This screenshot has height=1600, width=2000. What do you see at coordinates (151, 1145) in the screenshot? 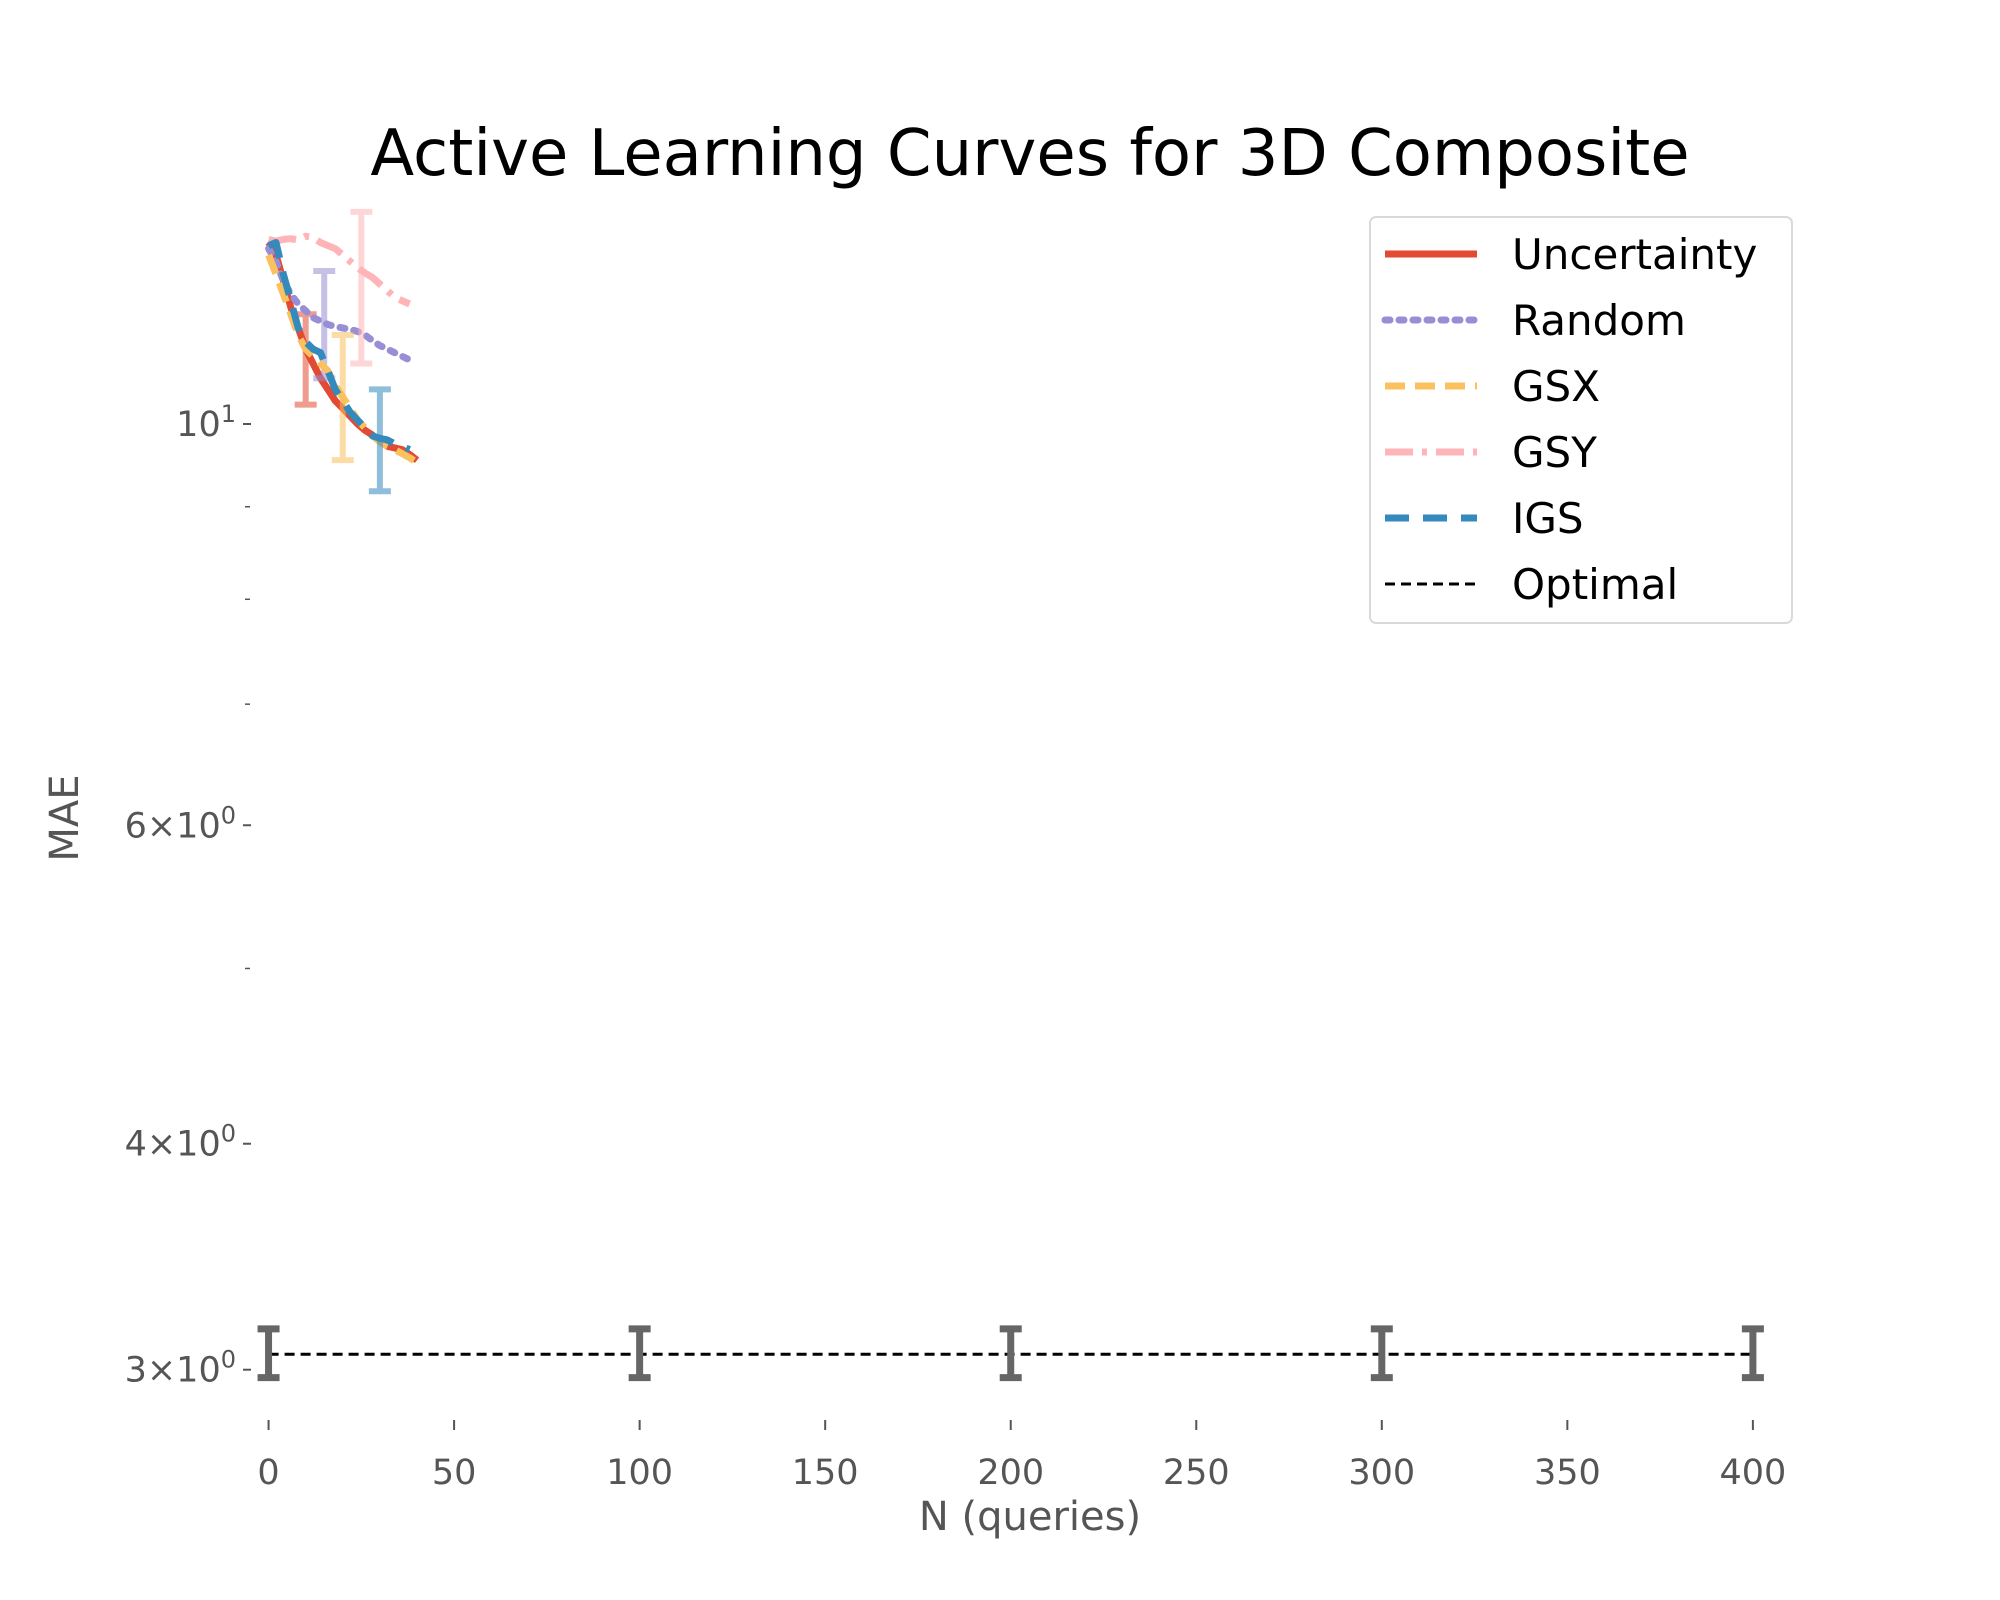
I see `y-tick-multiplier: 4×` at bounding box center [151, 1145].